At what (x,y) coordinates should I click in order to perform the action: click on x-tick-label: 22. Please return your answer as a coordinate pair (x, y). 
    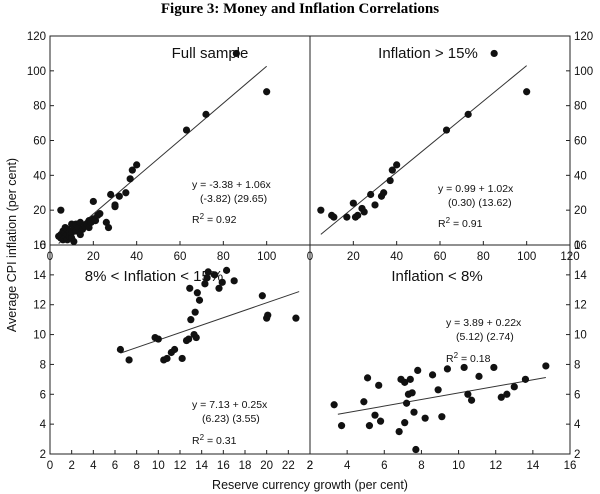
    Looking at the image, I should click on (288, 466).